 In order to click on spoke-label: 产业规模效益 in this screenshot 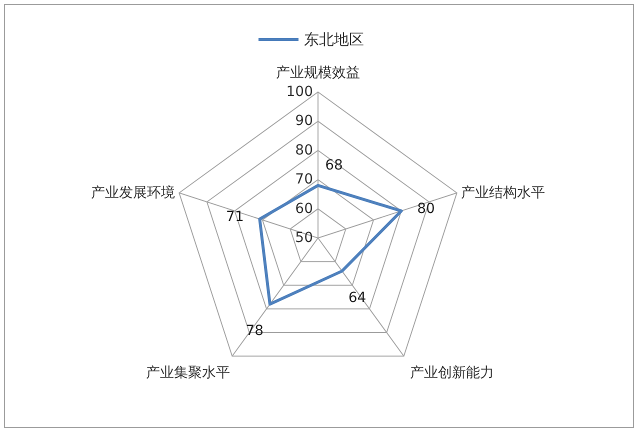, I will do `click(318, 73)`.